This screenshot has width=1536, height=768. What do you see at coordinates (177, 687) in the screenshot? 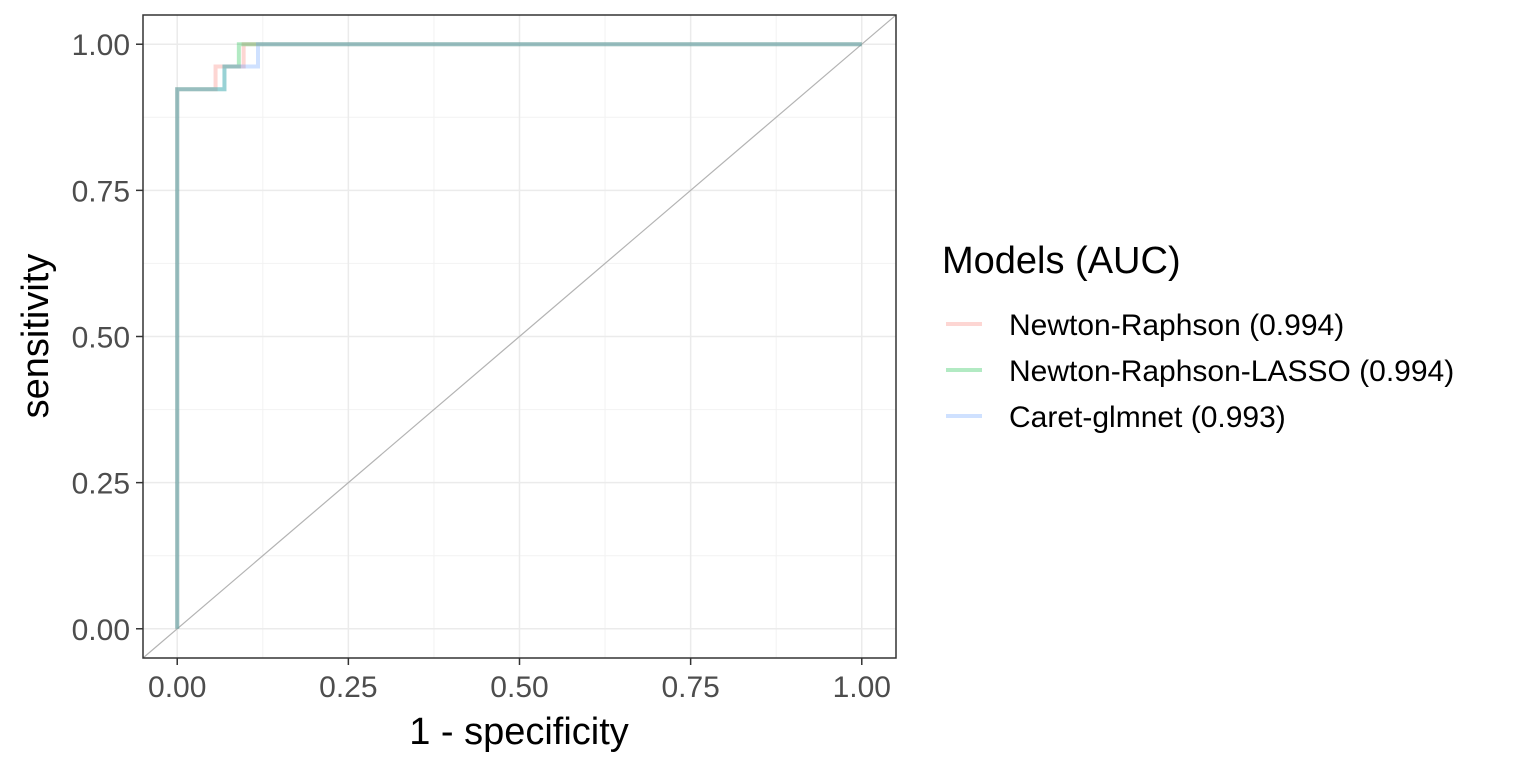
I see `x-tick-label: 0.00` at bounding box center [177, 687].